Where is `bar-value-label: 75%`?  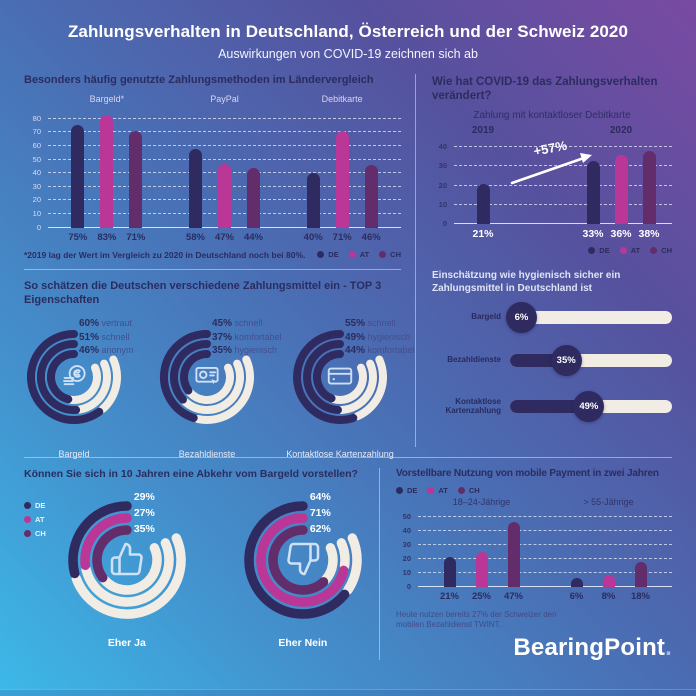 bar-value-label: 75% is located at coordinates (78, 237).